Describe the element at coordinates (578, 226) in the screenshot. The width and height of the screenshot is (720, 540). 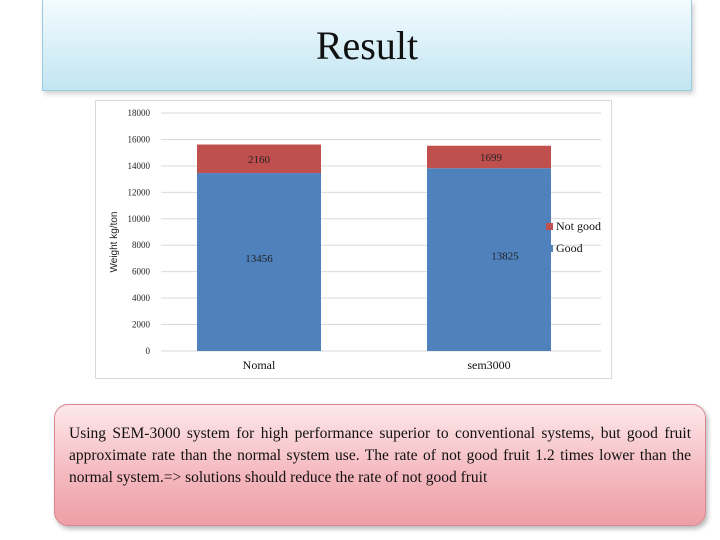
I see `legend-label: Not good` at that location.